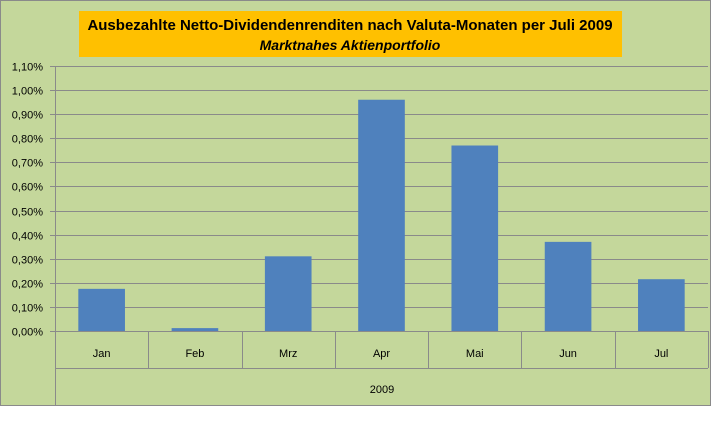 The height and width of the screenshot is (438, 712). I want to click on x-tick-label: Mrz, so click(288, 354).